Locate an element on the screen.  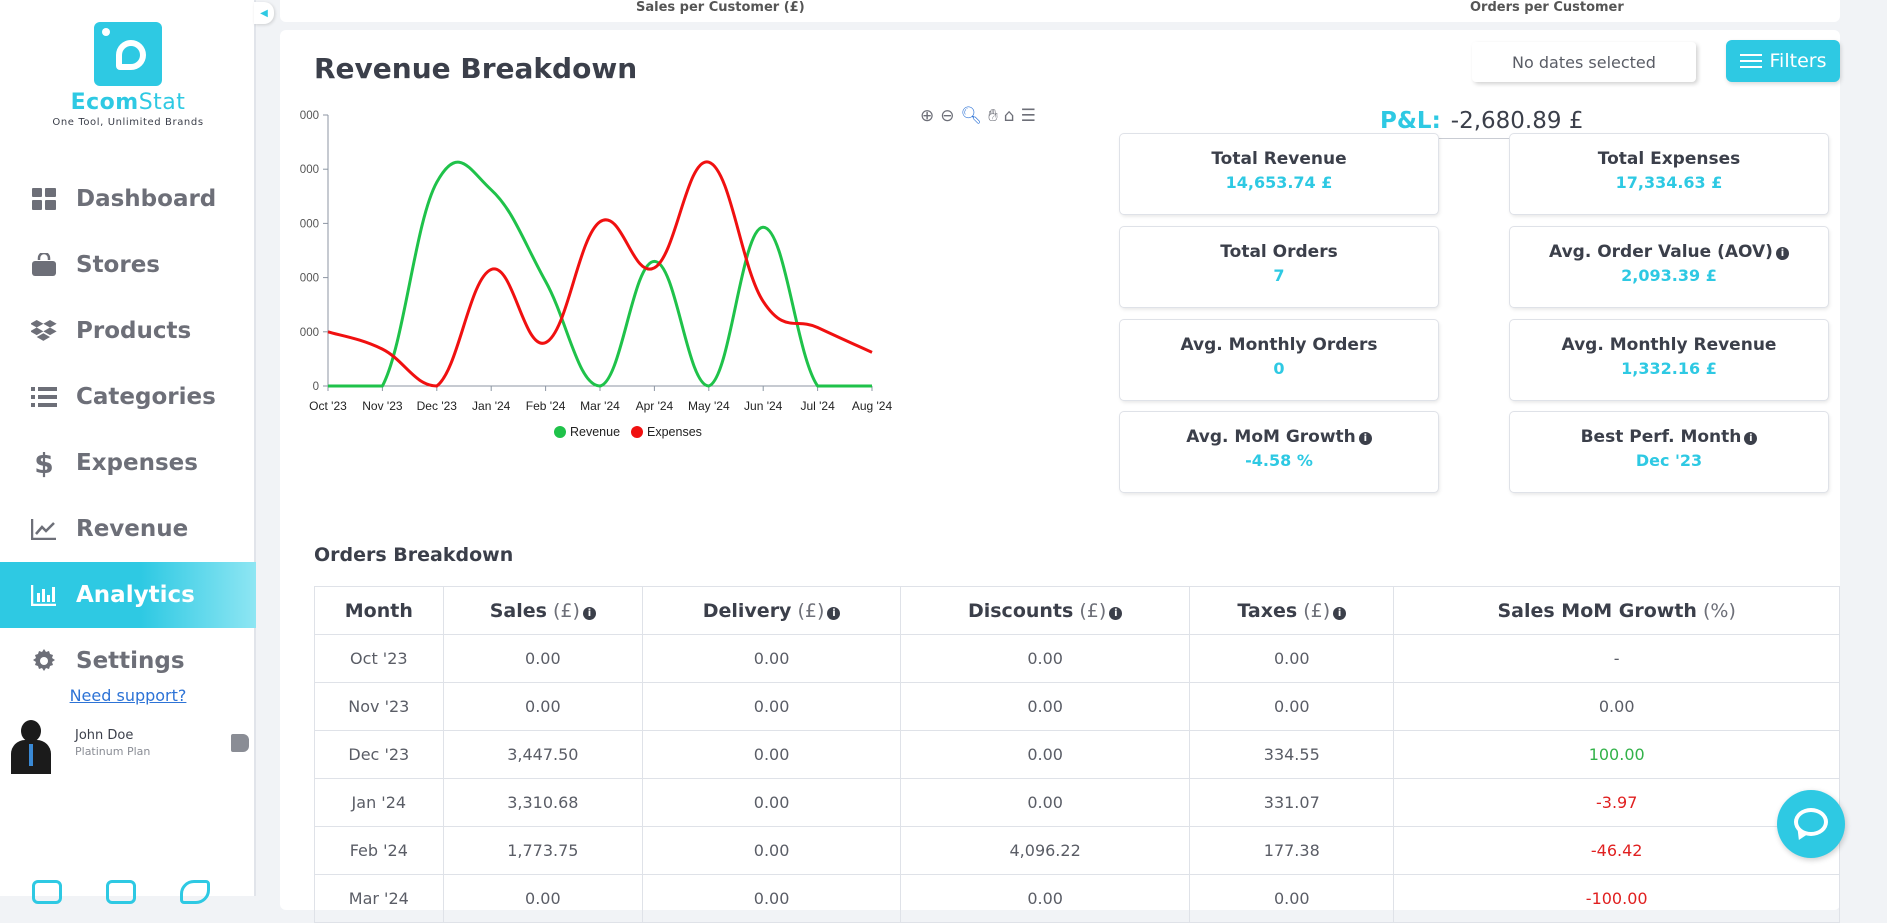
sidebar-item-revenue: Revenue is located at coordinates (128, 529).